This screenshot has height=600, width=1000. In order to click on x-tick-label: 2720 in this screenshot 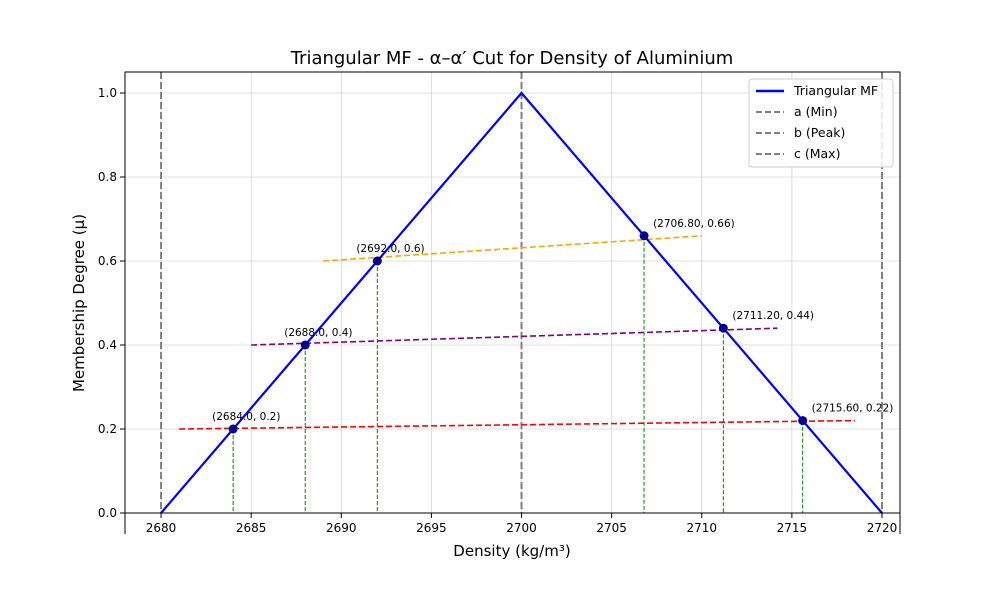, I will do `click(882, 528)`.